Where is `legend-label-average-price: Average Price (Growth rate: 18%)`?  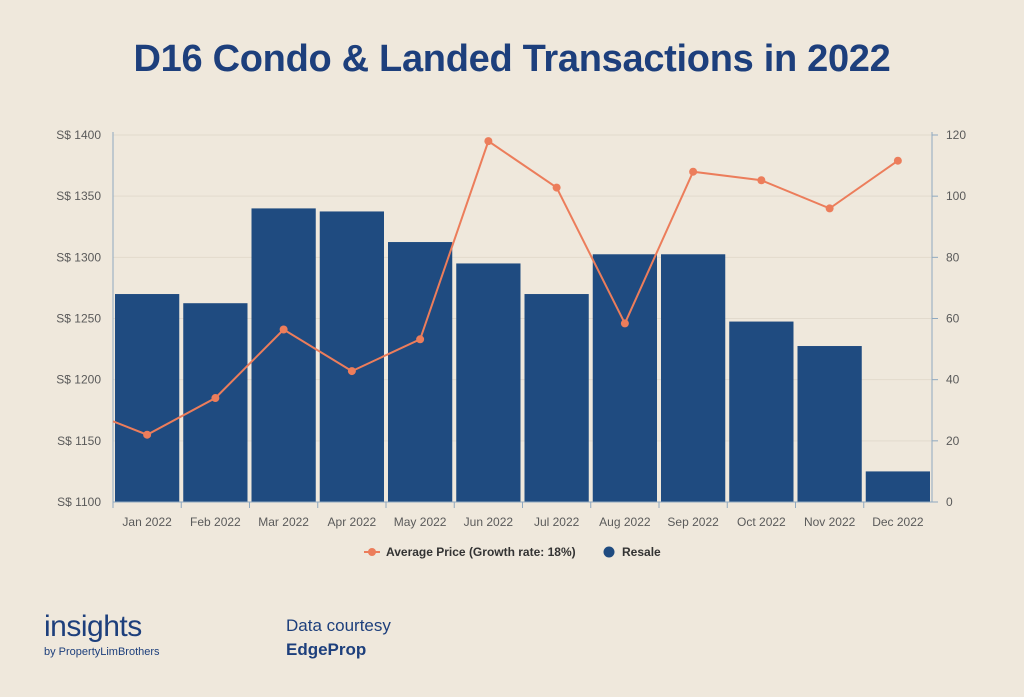 legend-label-average-price: Average Price (Growth rate: 18%) is located at coordinates (481, 552).